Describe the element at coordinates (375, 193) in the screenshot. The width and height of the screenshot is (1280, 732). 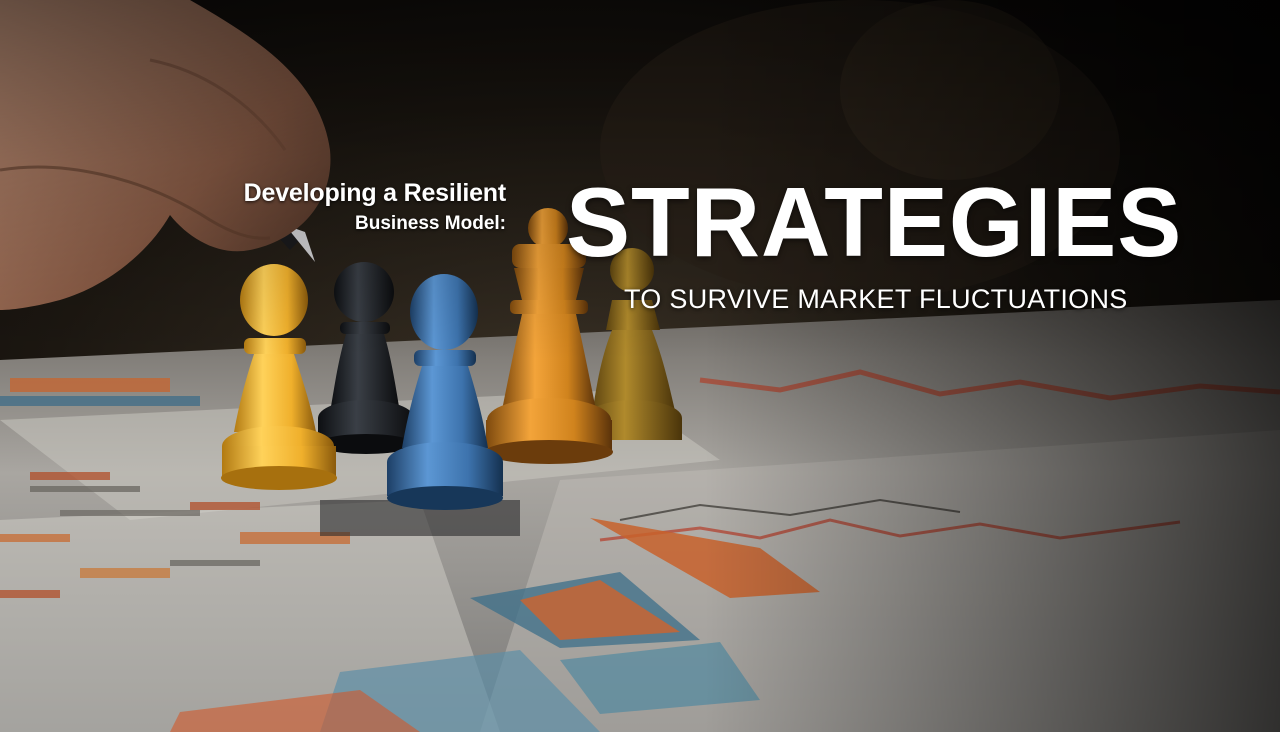
I see `kicker-line-1: Developing a Resilient` at that location.